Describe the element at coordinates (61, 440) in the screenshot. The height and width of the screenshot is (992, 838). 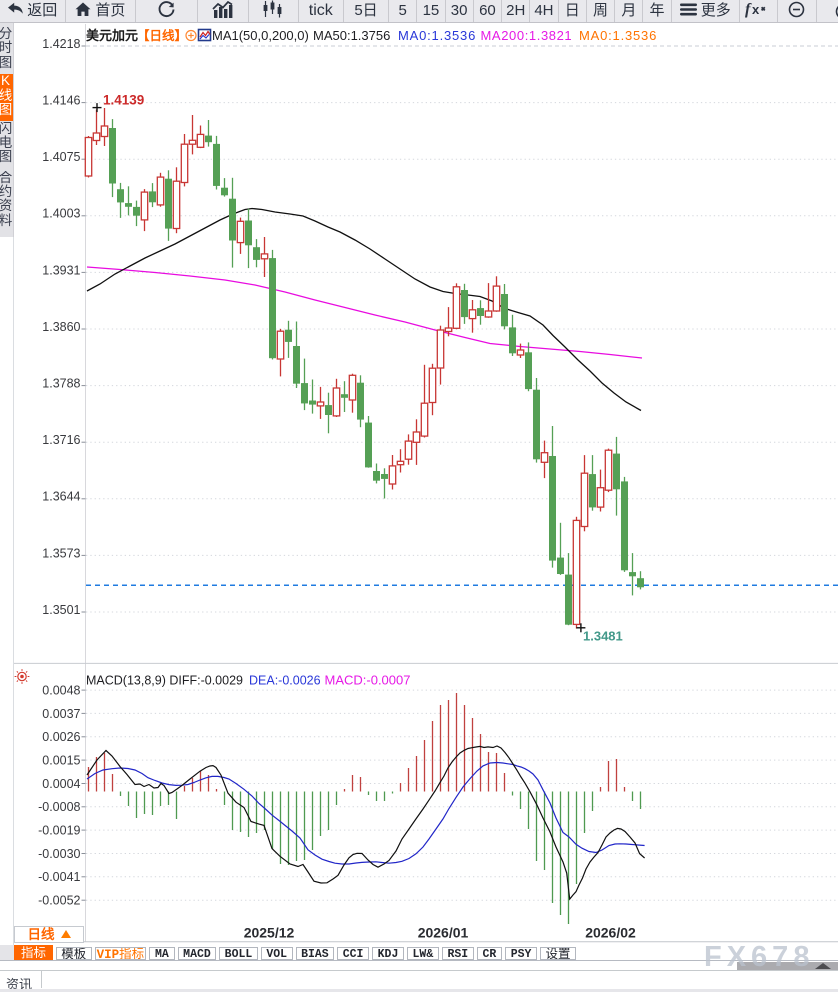
I see `svg-text: 1.3716` at that location.